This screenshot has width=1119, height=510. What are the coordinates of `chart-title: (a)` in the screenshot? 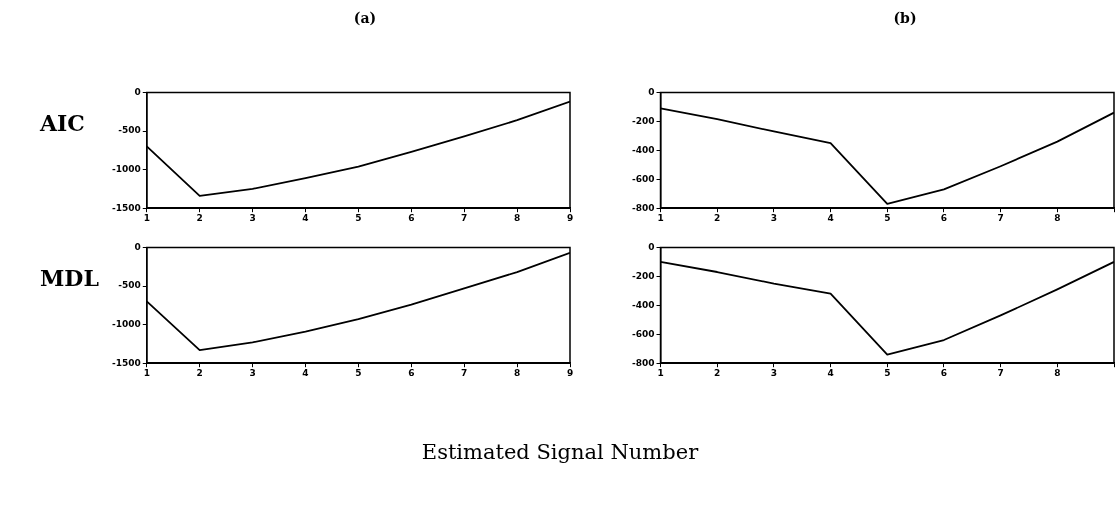 It's located at (365, 18).